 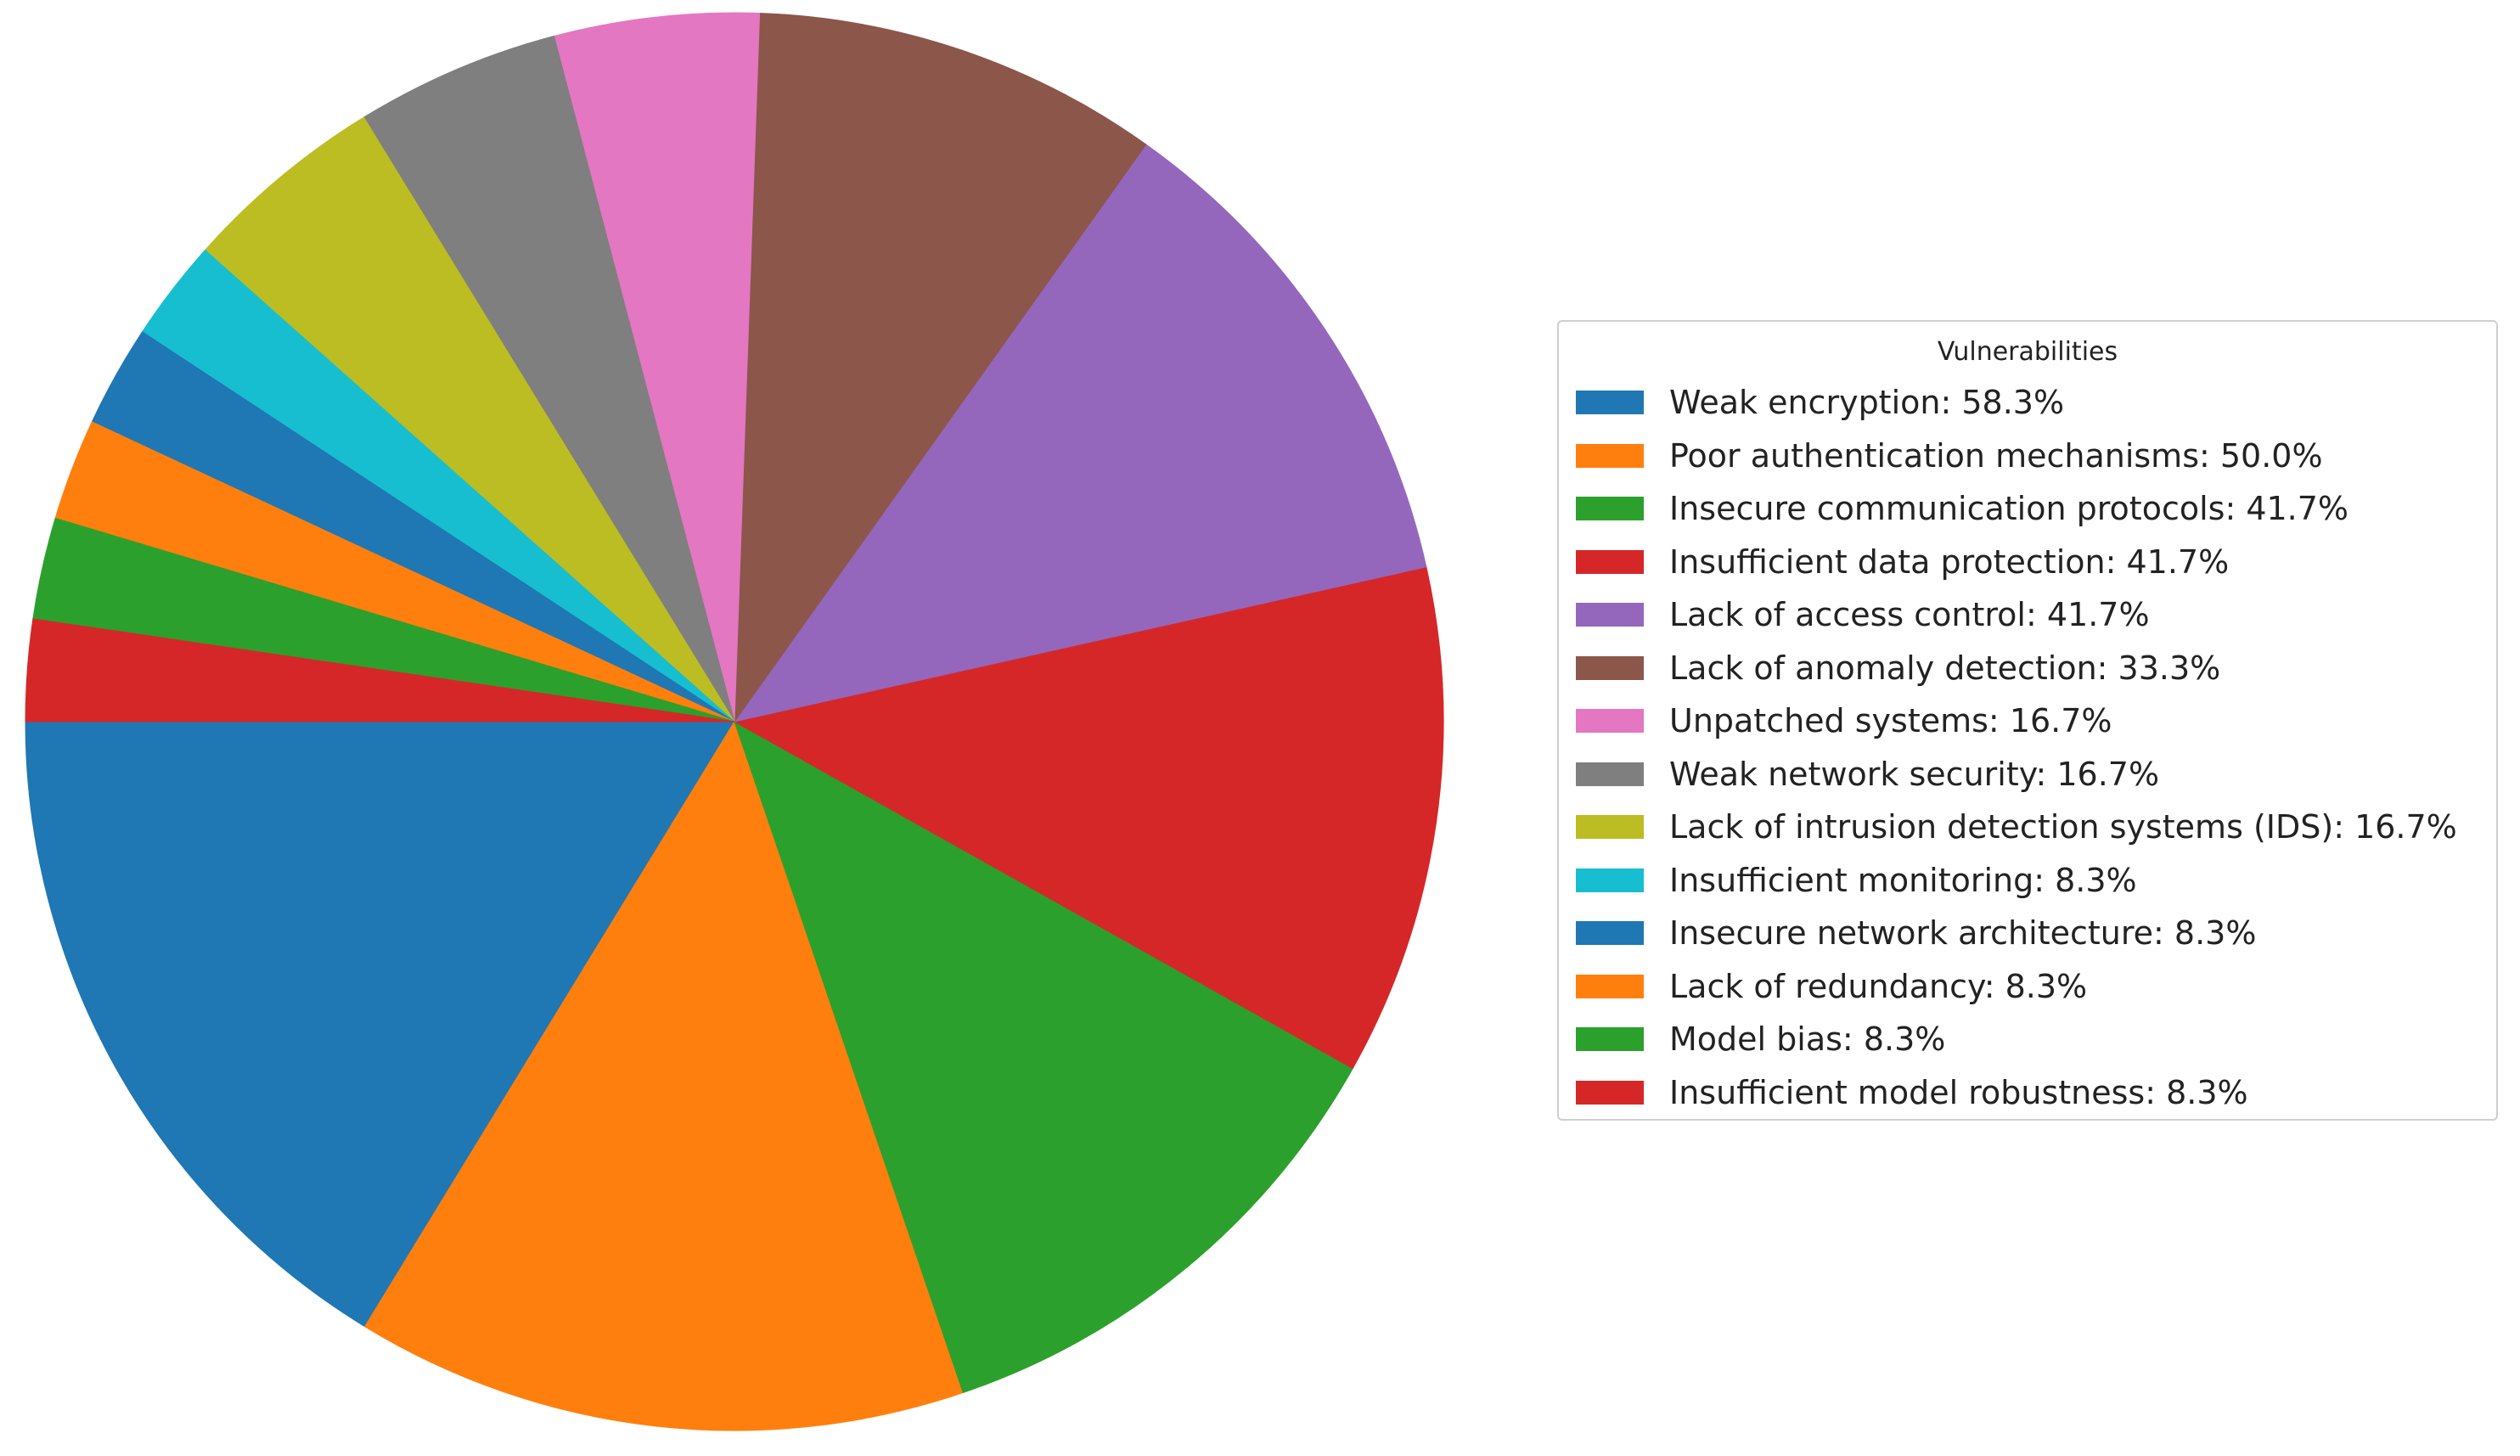 I want to click on legend-title: Vulnerabilities, so click(x=2027, y=352).